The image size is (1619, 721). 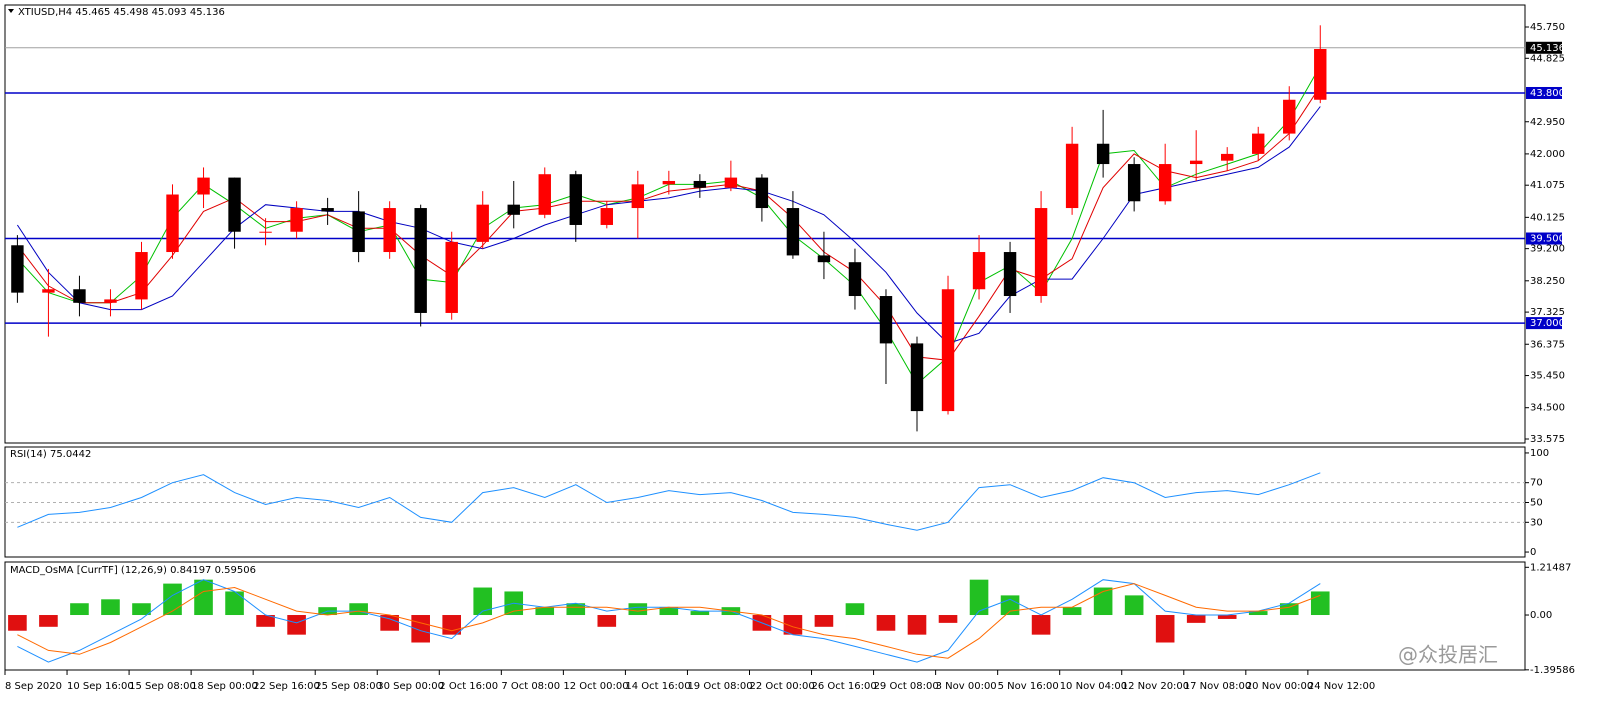 What do you see at coordinates (1547, 27) in the screenshot?
I see `y-tick-label: 45.750` at bounding box center [1547, 27].